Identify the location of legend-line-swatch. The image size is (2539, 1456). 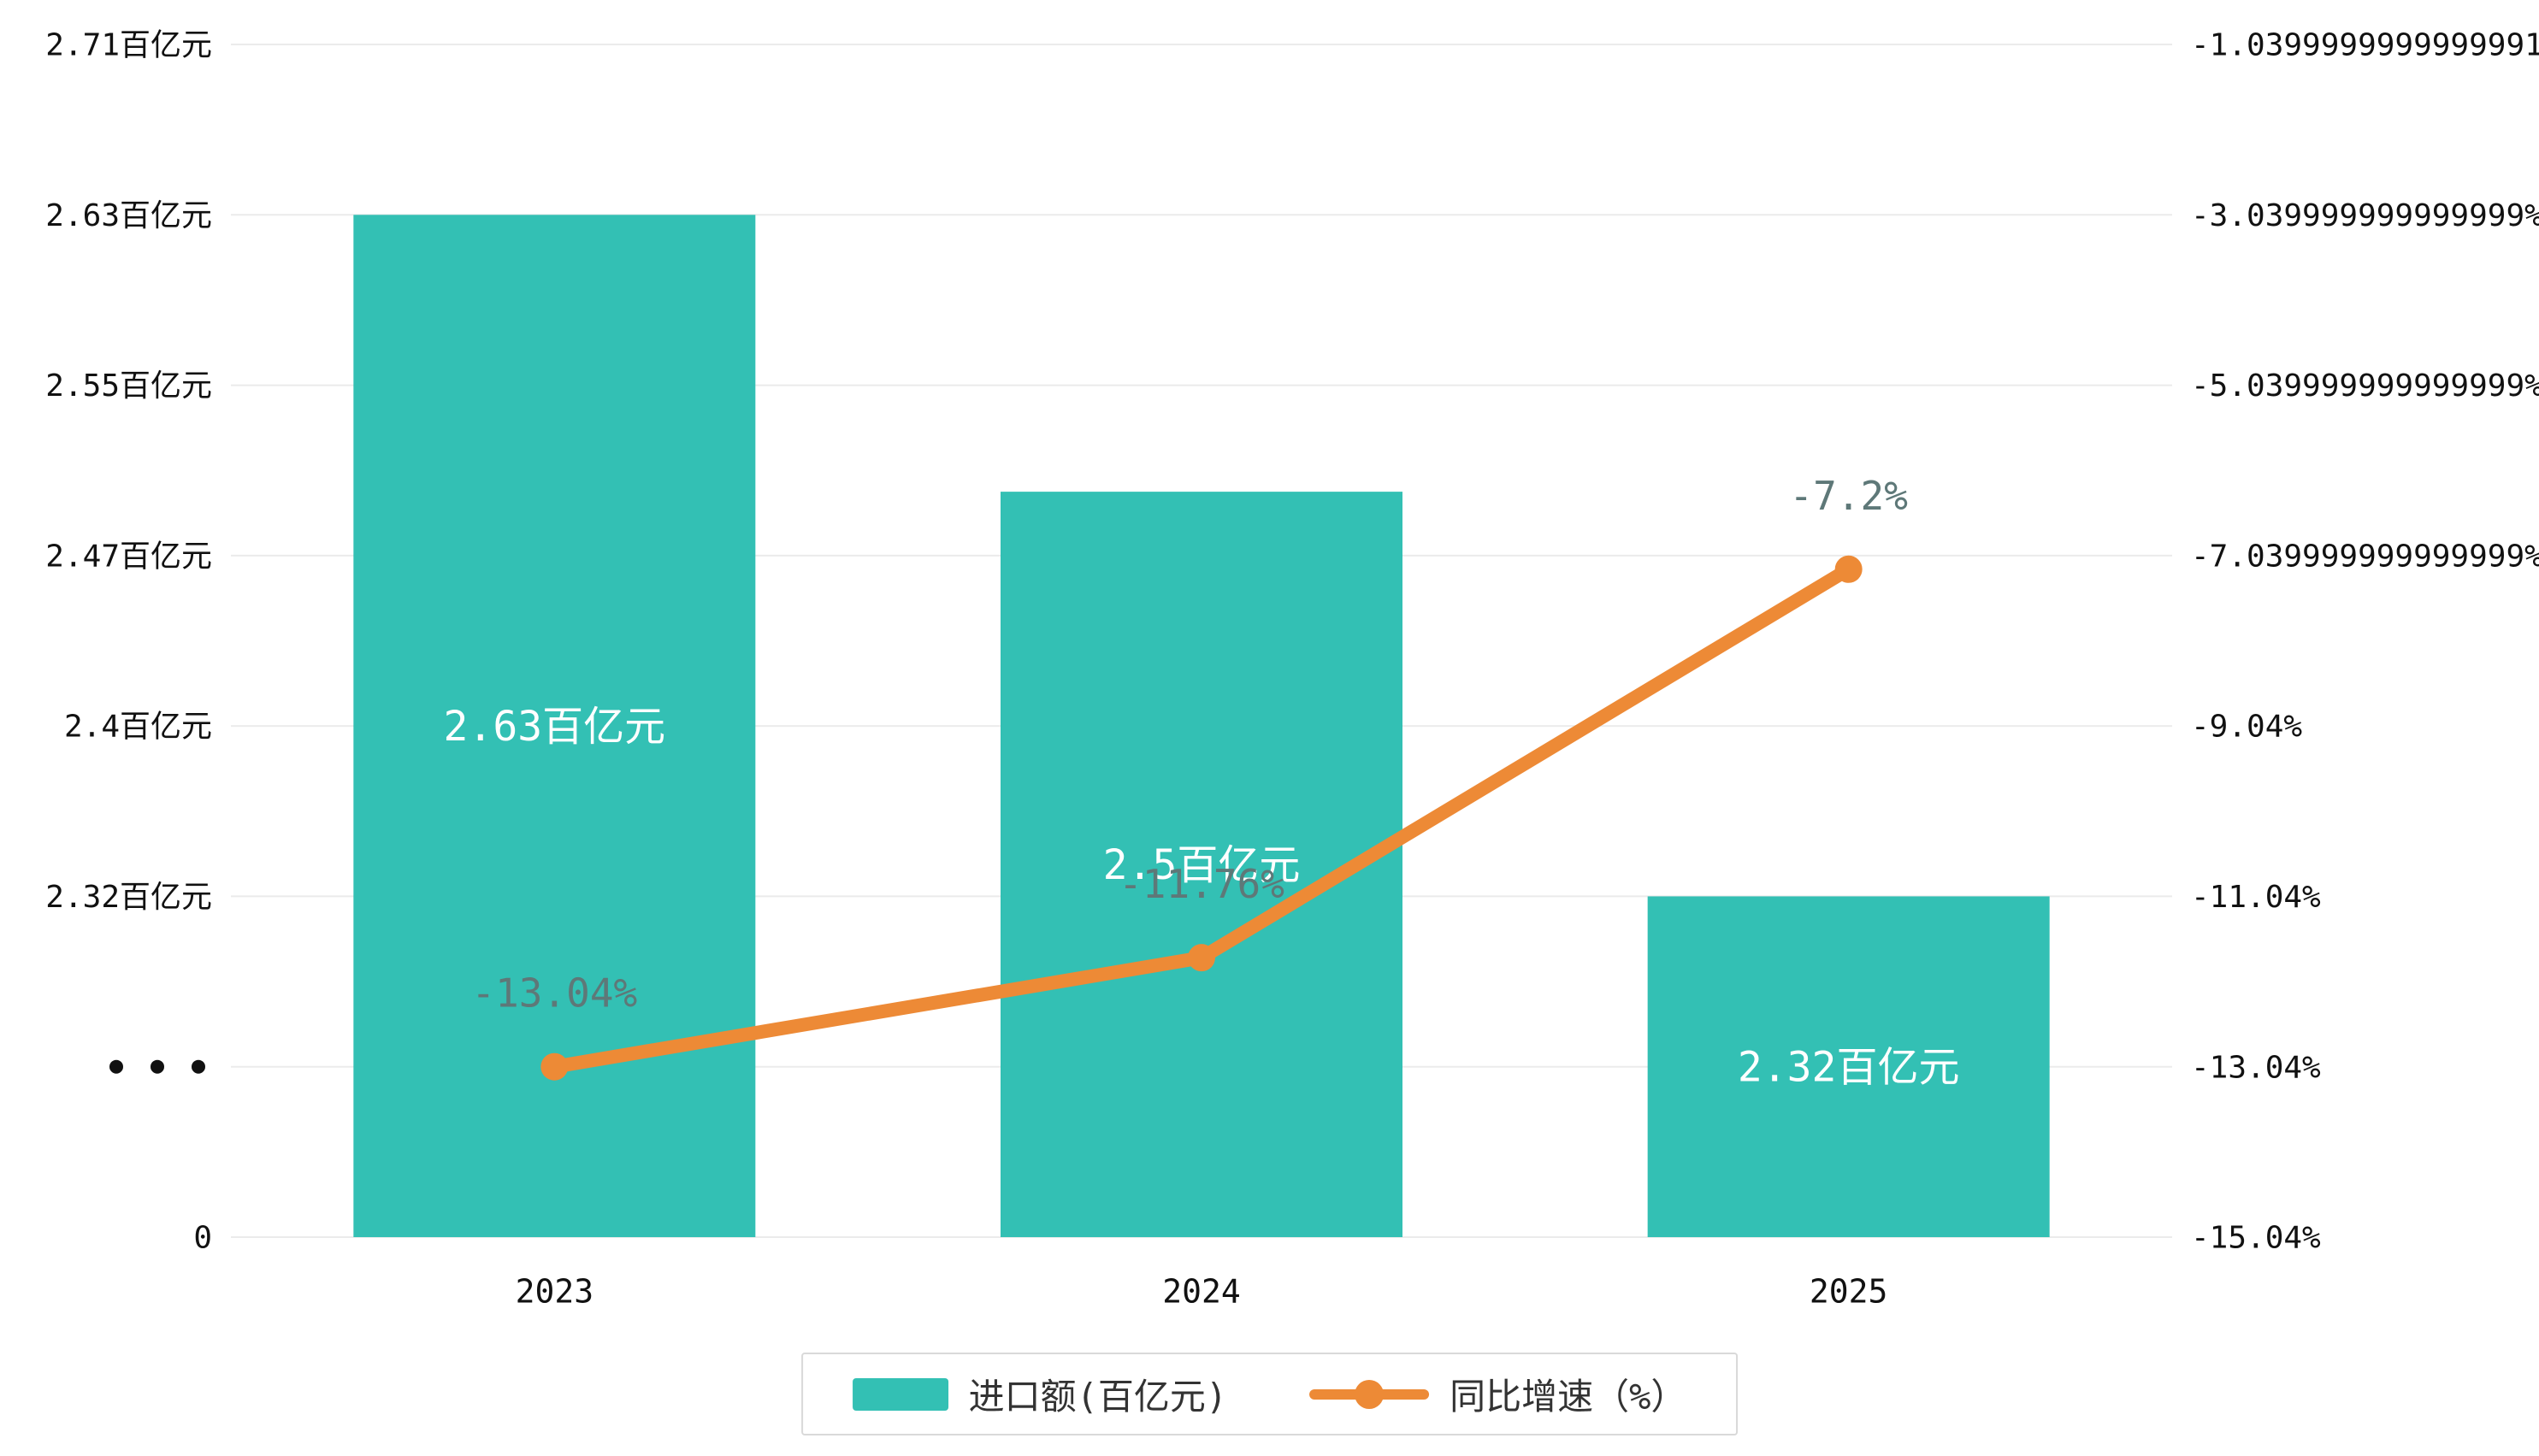
(1369, 1394).